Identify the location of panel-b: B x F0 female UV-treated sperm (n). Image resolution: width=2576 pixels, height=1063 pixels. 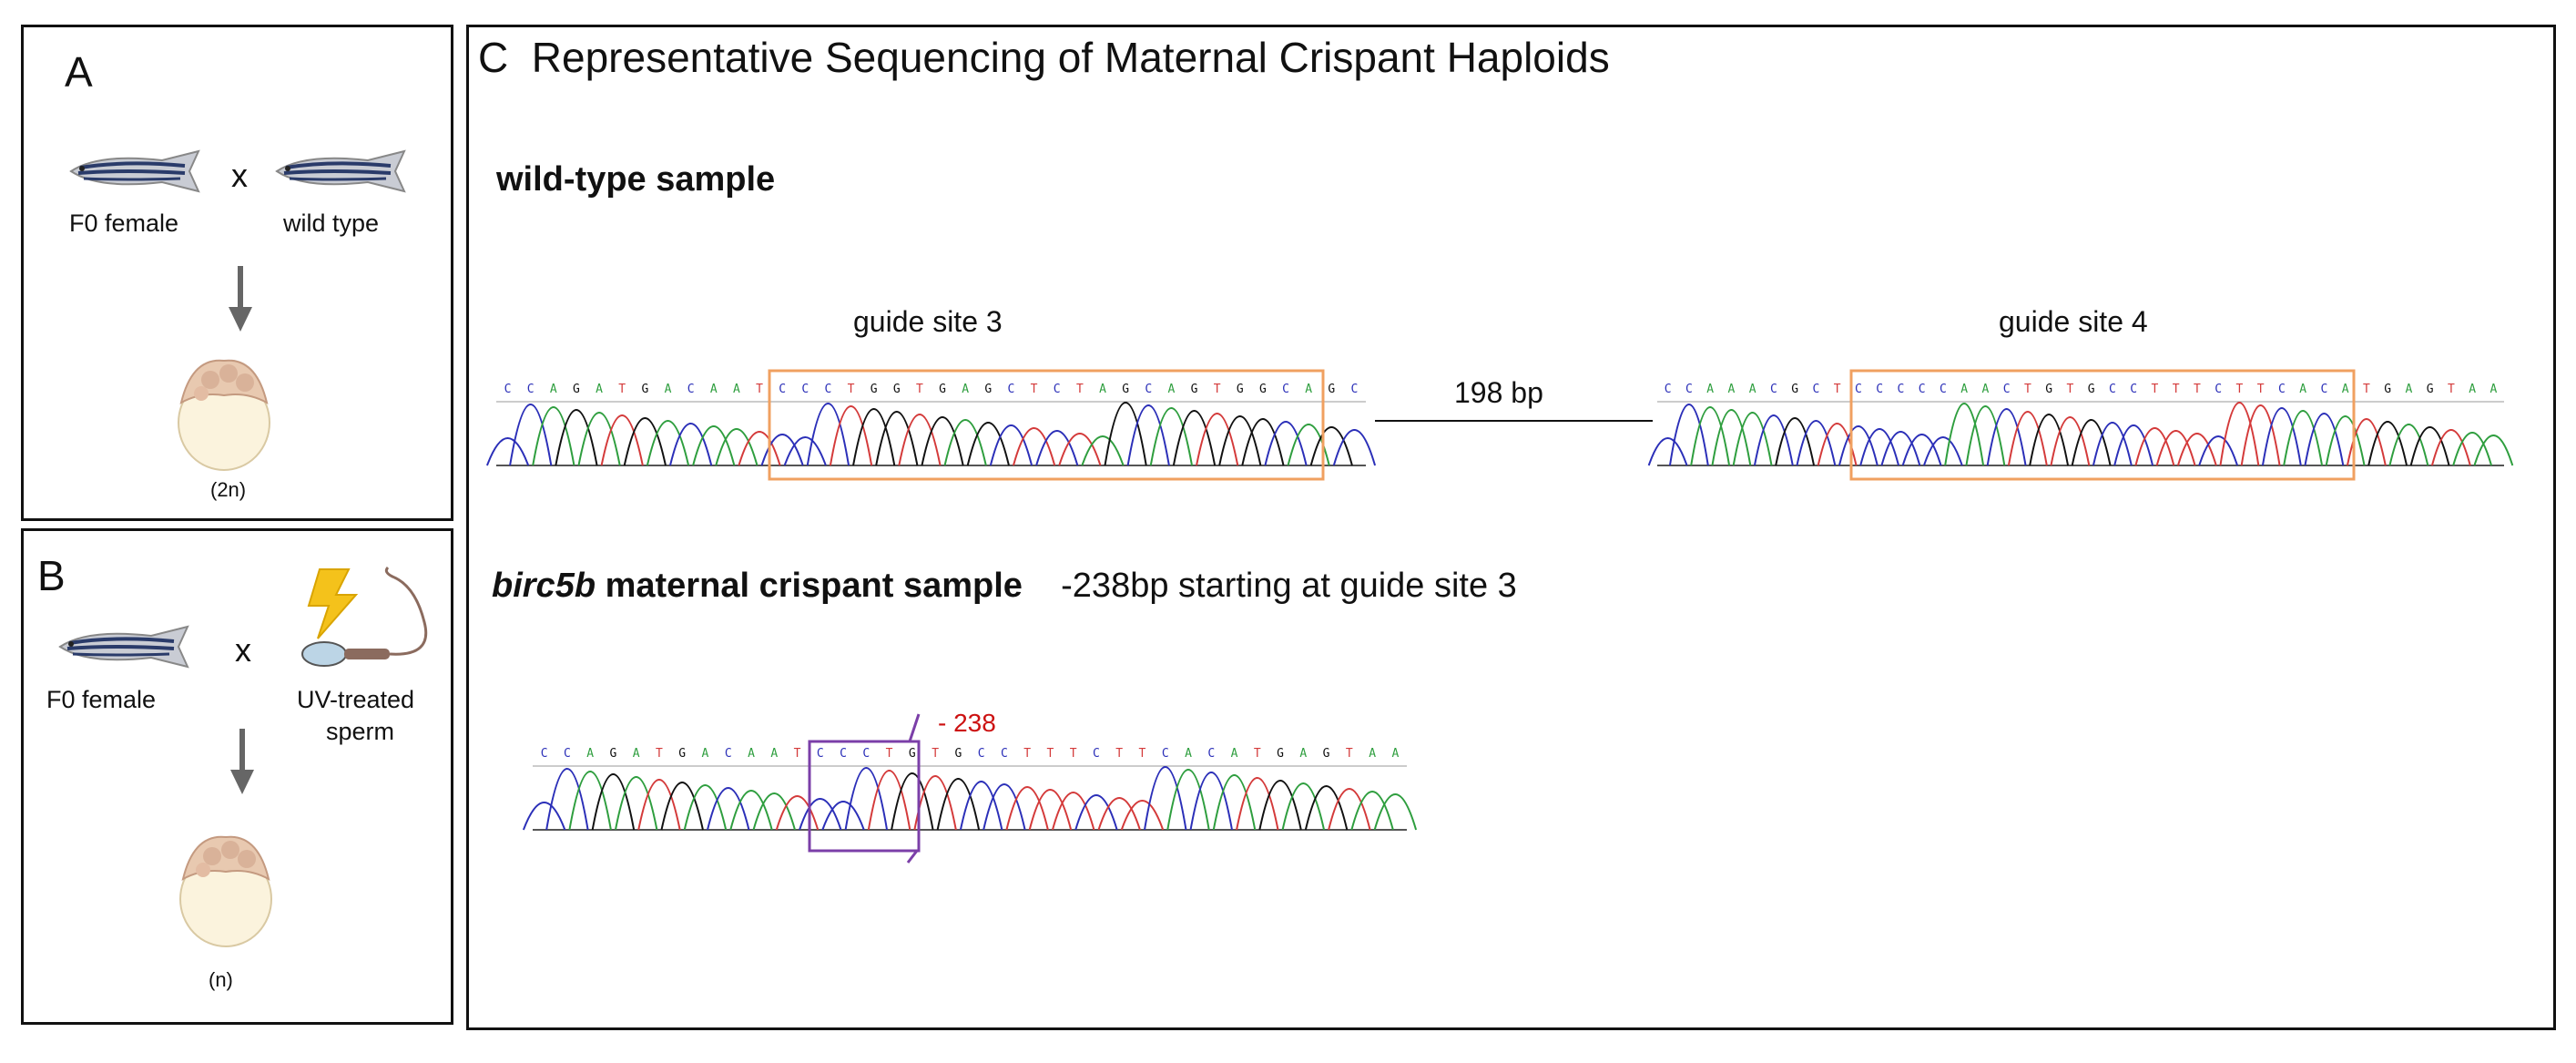
(237, 776).